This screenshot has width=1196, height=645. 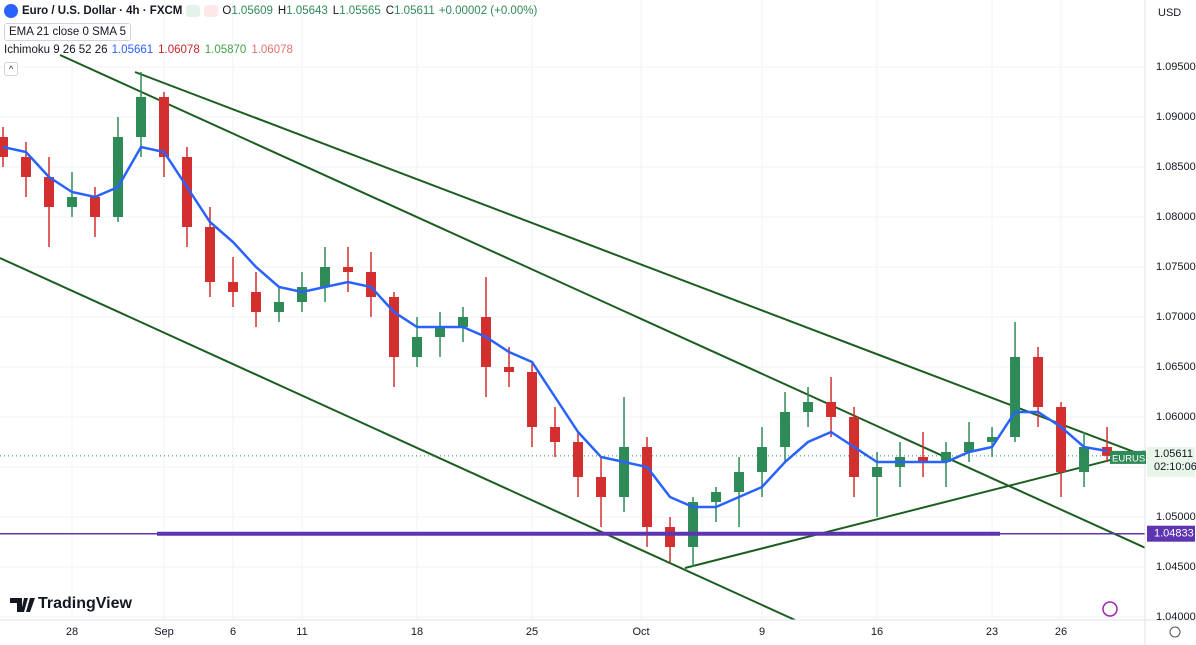 I want to click on indicator-value: 1.06078, so click(x=179, y=50).